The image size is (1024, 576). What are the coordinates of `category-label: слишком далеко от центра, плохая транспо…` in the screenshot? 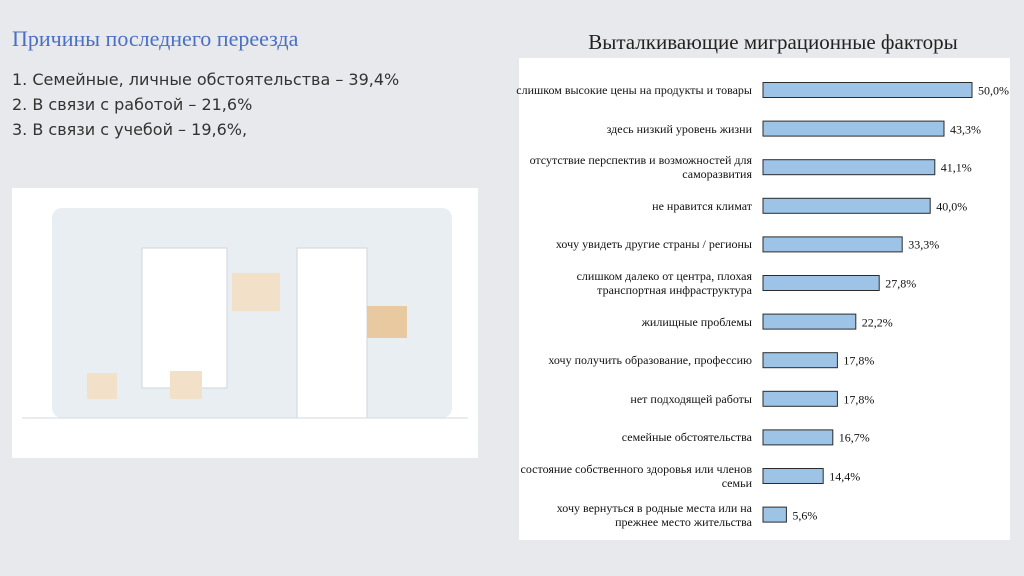 It's located at (664, 283).